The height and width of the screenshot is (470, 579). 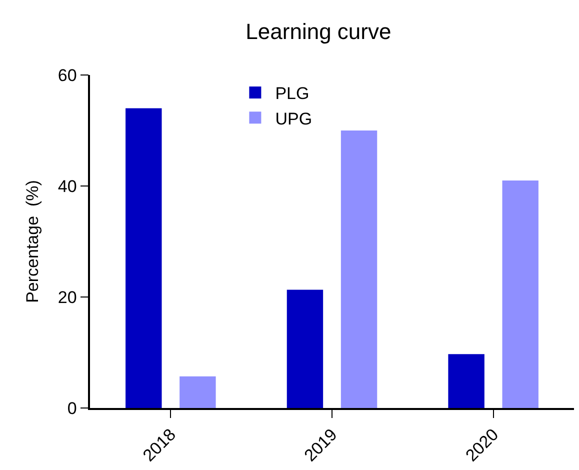 I want to click on y-tick-label: 0, so click(x=72, y=408).